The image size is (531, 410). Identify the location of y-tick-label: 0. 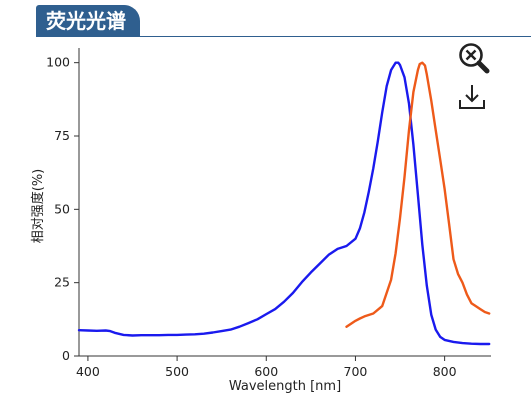
(66, 355).